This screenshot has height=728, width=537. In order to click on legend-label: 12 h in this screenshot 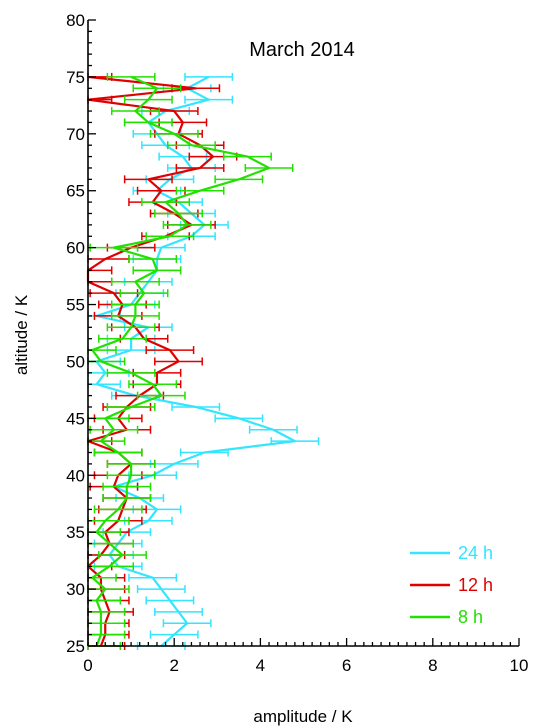, I will do `click(475, 585)`.